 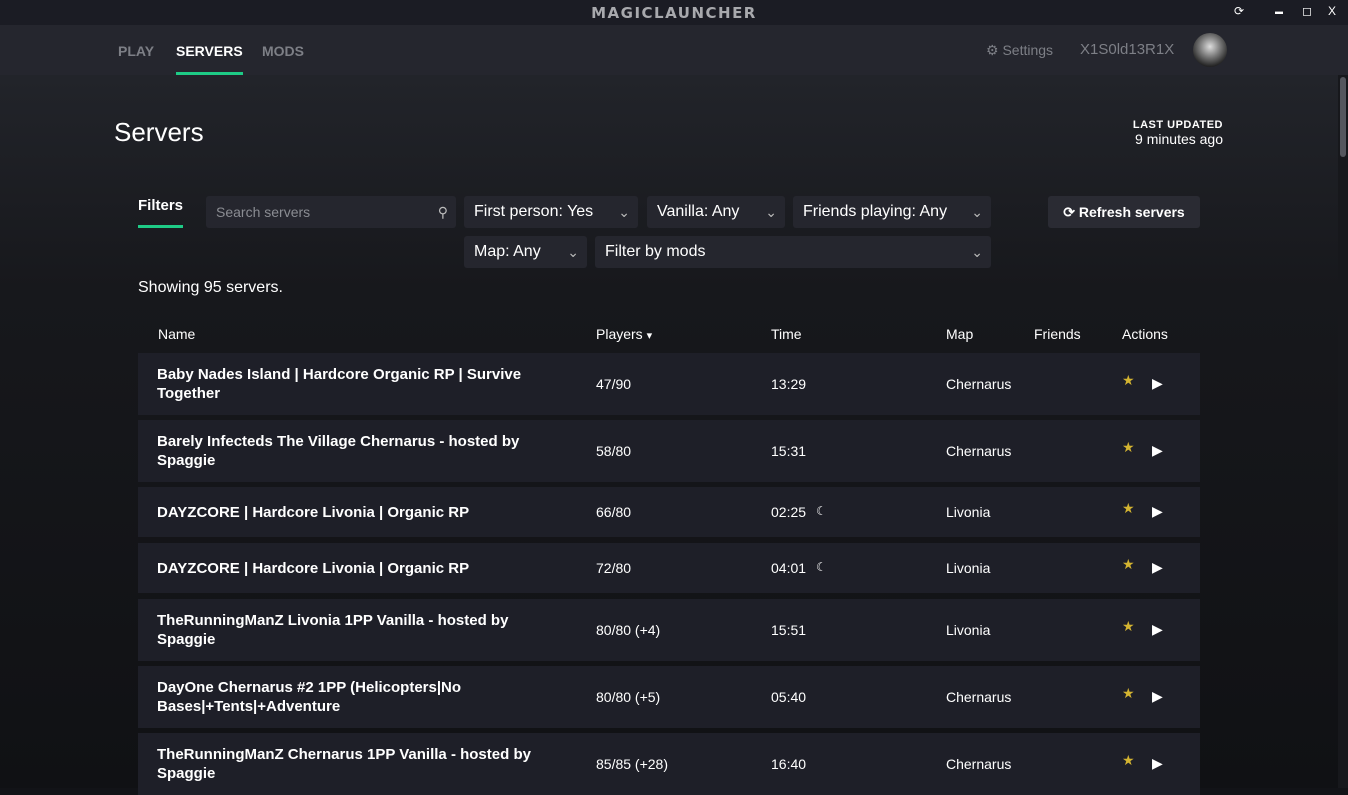 What do you see at coordinates (210, 287) in the screenshot?
I see `server-count: Showing 95 servers.` at bounding box center [210, 287].